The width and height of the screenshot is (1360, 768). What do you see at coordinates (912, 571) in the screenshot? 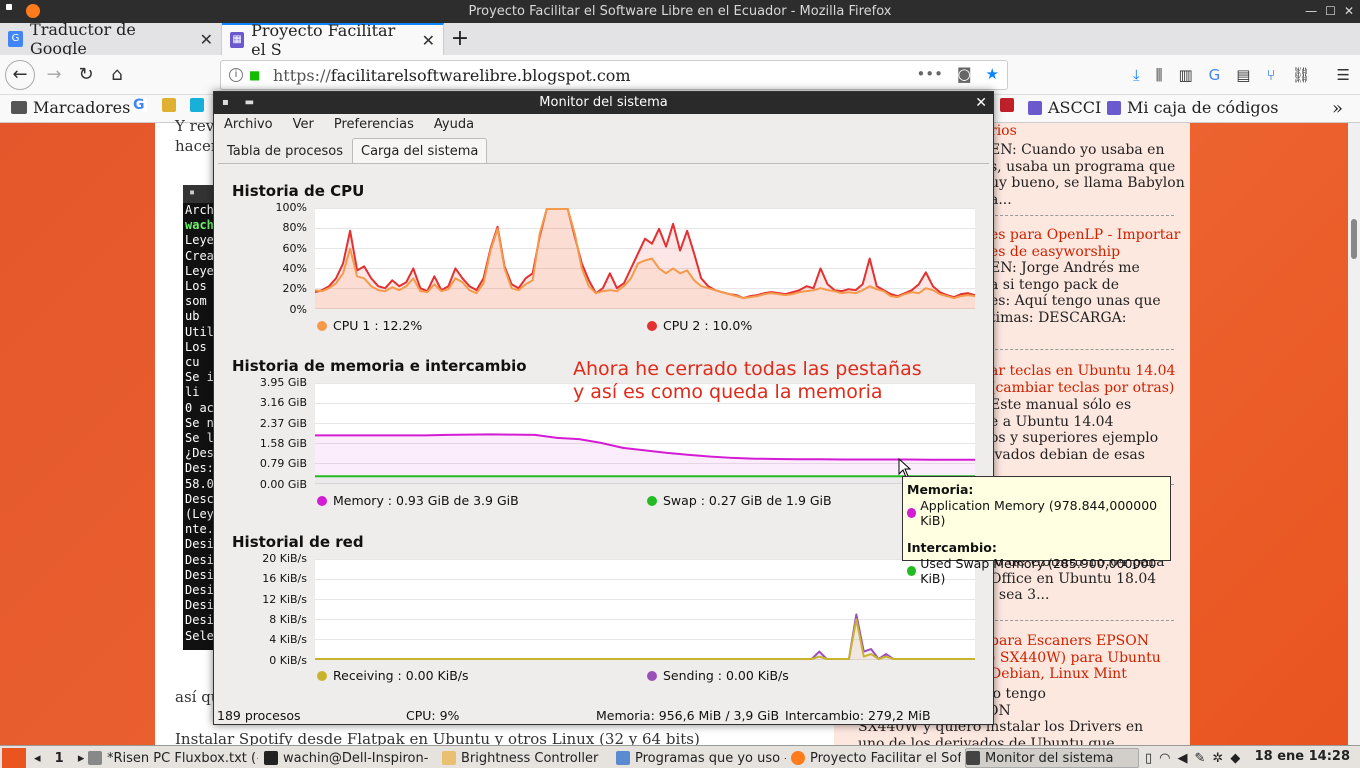
I see `swap-color-icon` at bounding box center [912, 571].